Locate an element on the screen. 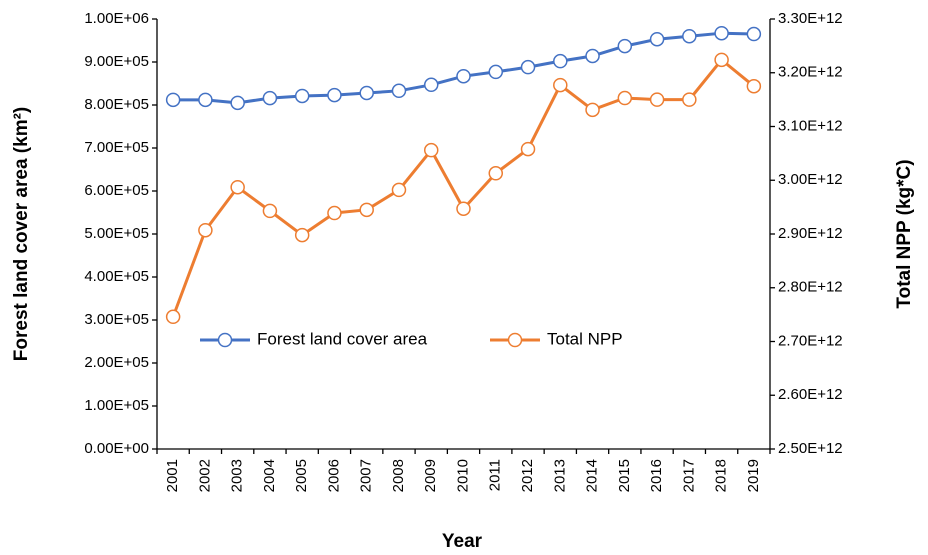  y-tick-label: 9.00E+05 is located at coordinates (116, 61).